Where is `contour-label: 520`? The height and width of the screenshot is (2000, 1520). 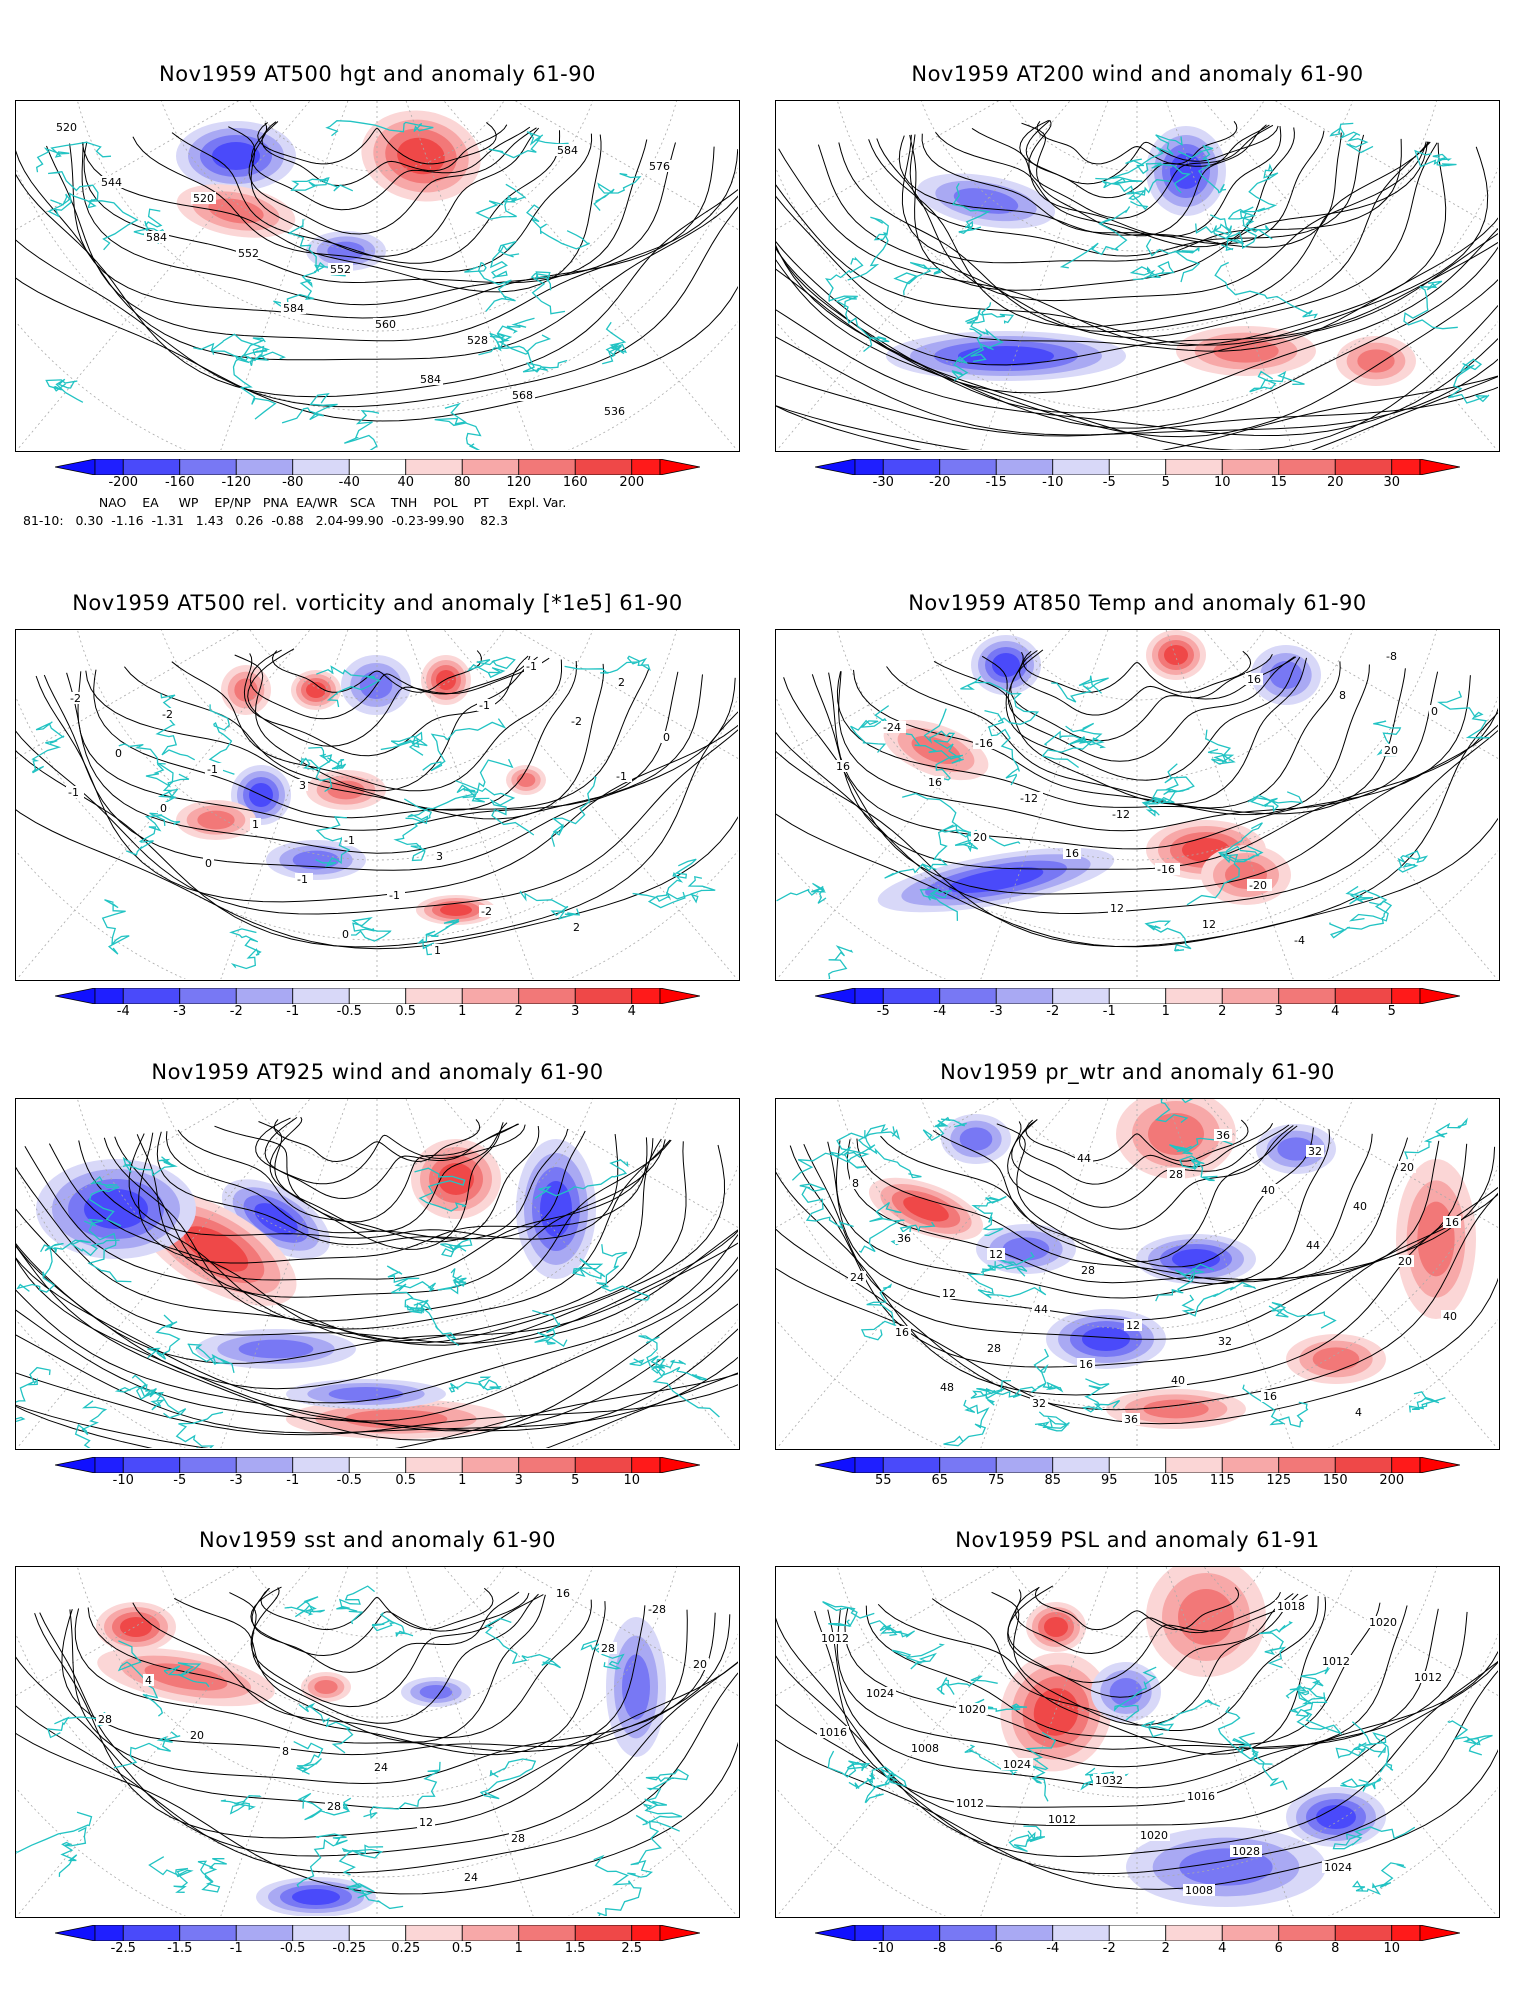 contour-label: 520 is located at coordinates (66, 127).